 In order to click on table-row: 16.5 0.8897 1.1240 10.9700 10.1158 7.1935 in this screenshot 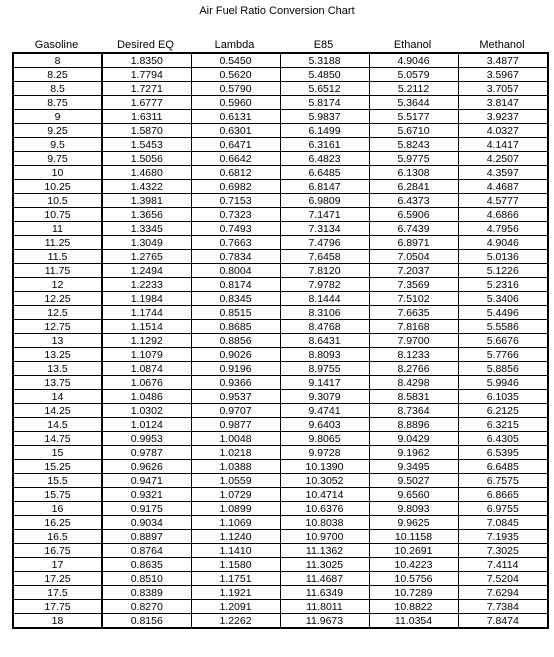, I will do `click(280, 536)`.